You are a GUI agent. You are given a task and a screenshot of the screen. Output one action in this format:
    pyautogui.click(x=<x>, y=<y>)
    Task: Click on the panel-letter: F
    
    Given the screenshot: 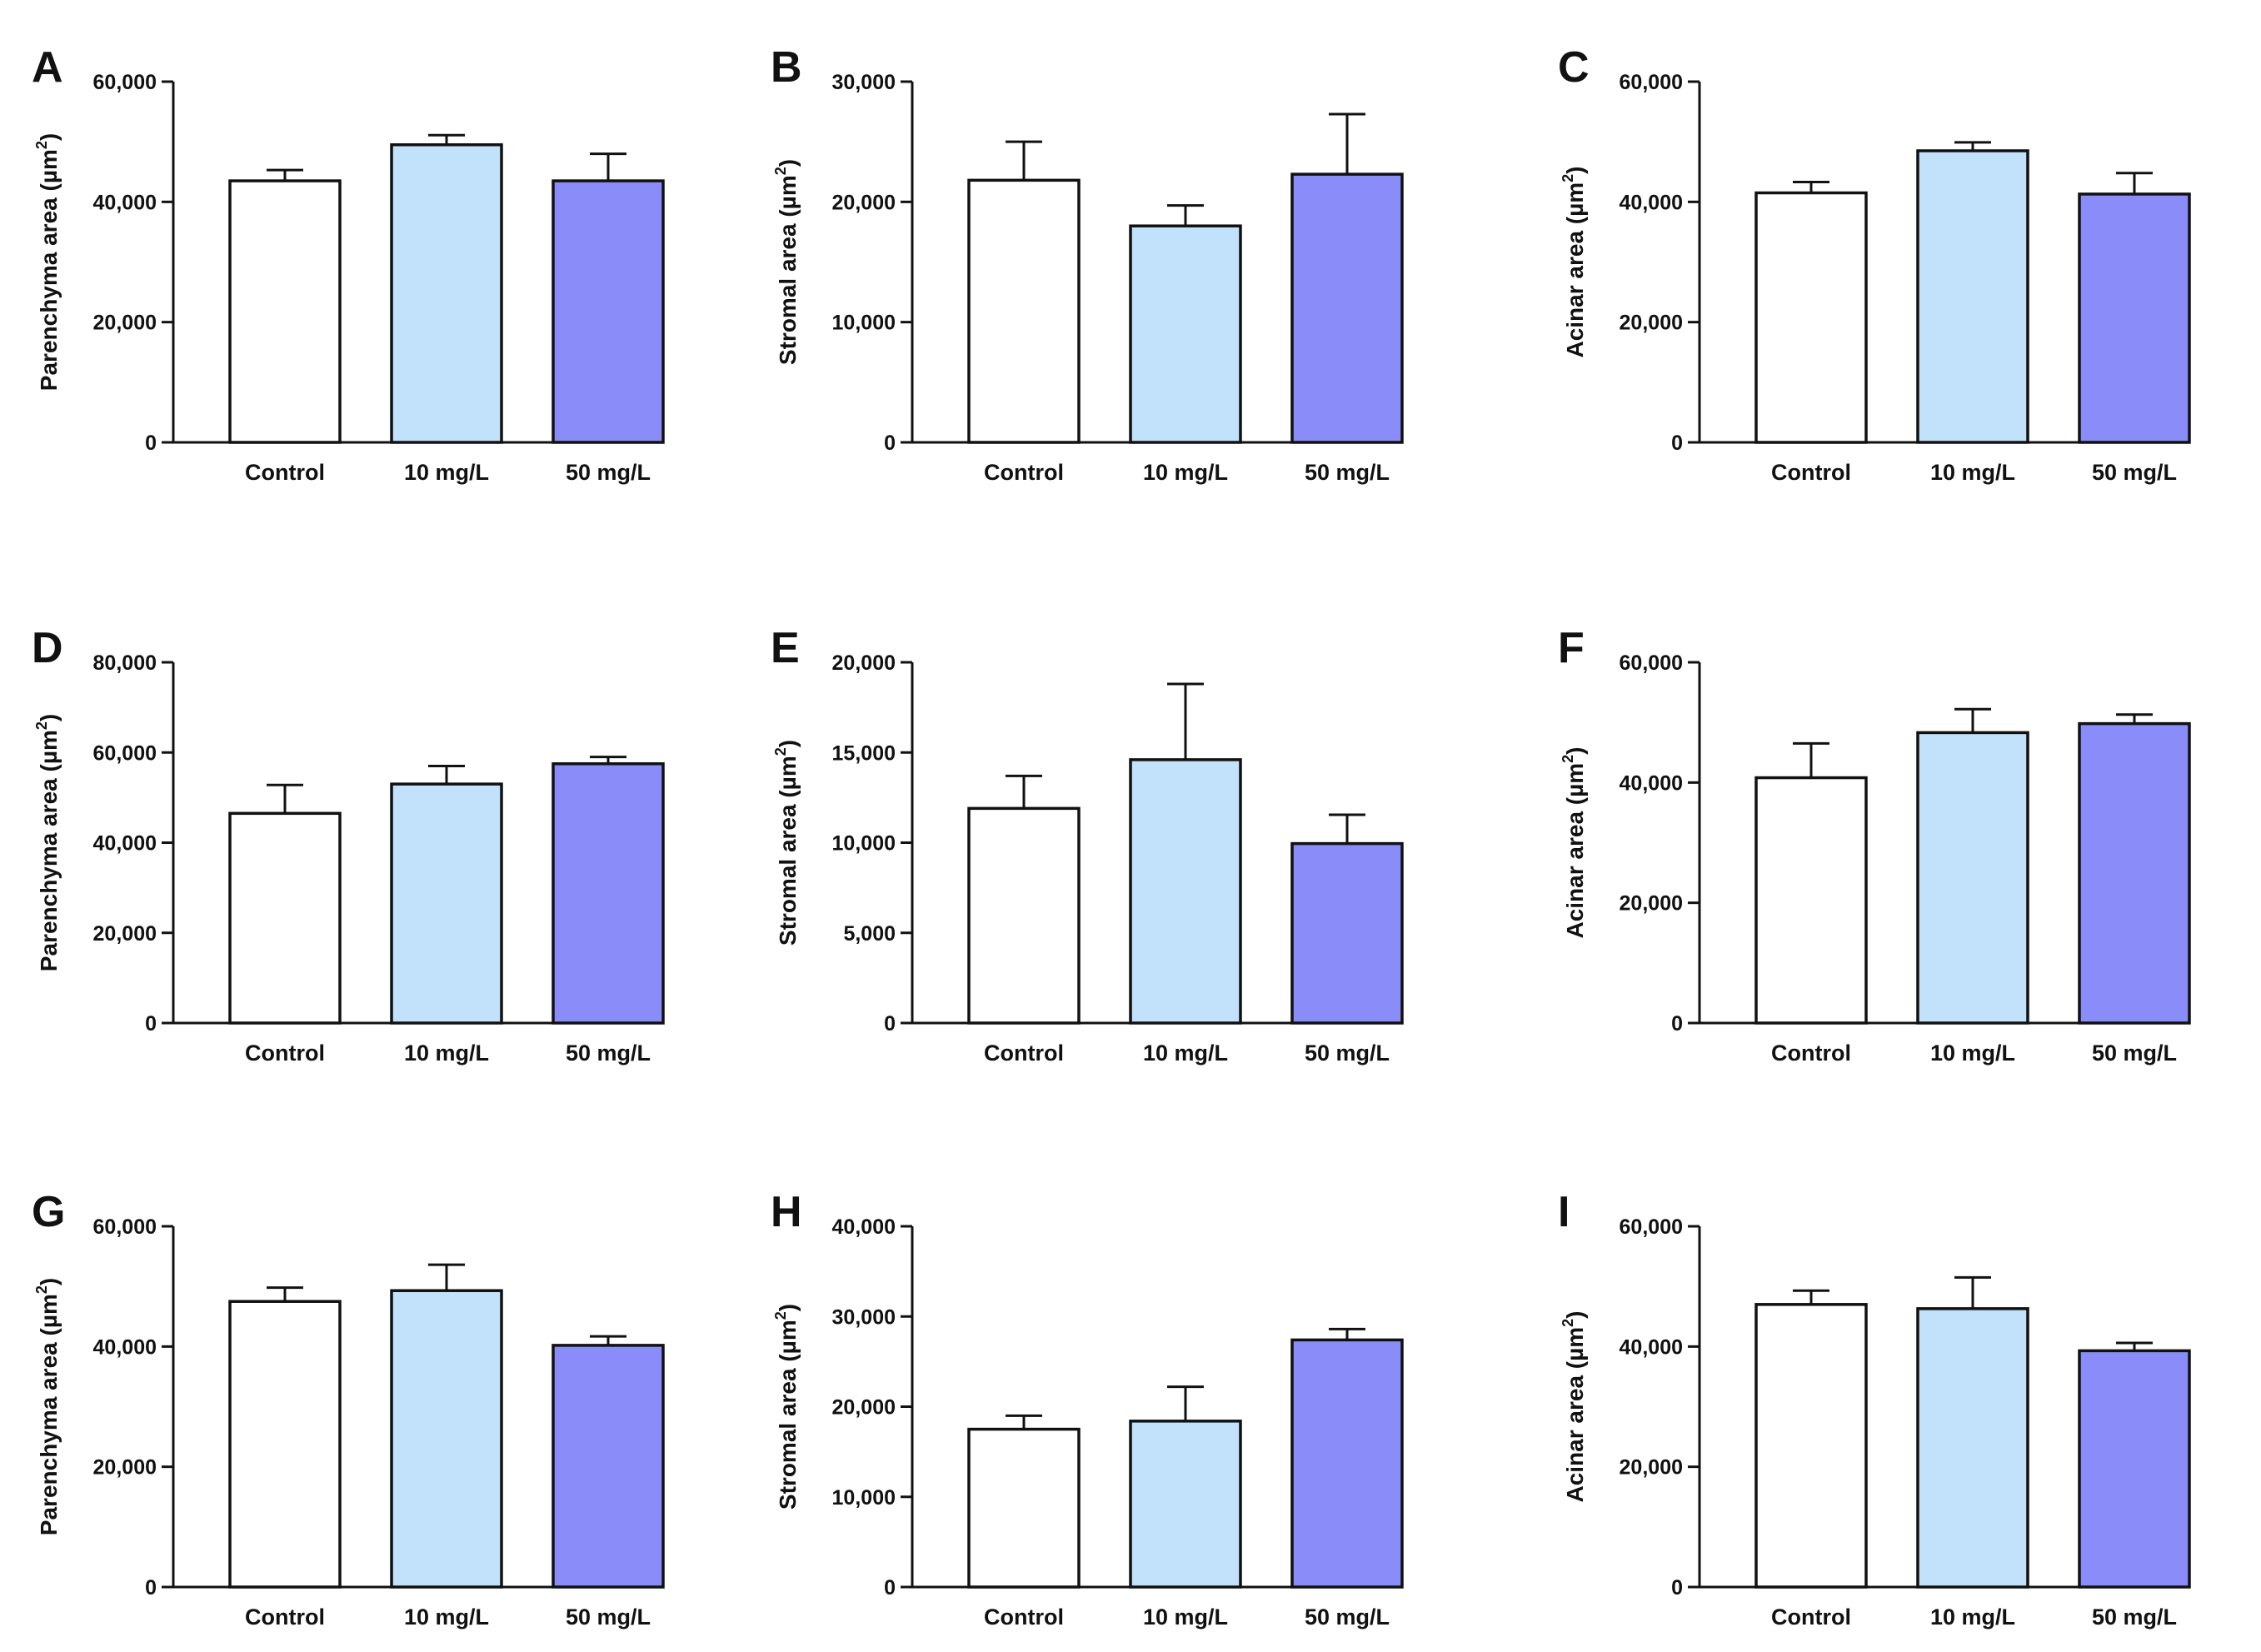 What is the action you would take?
    pyautogui.click(x=1571, y=648)
    